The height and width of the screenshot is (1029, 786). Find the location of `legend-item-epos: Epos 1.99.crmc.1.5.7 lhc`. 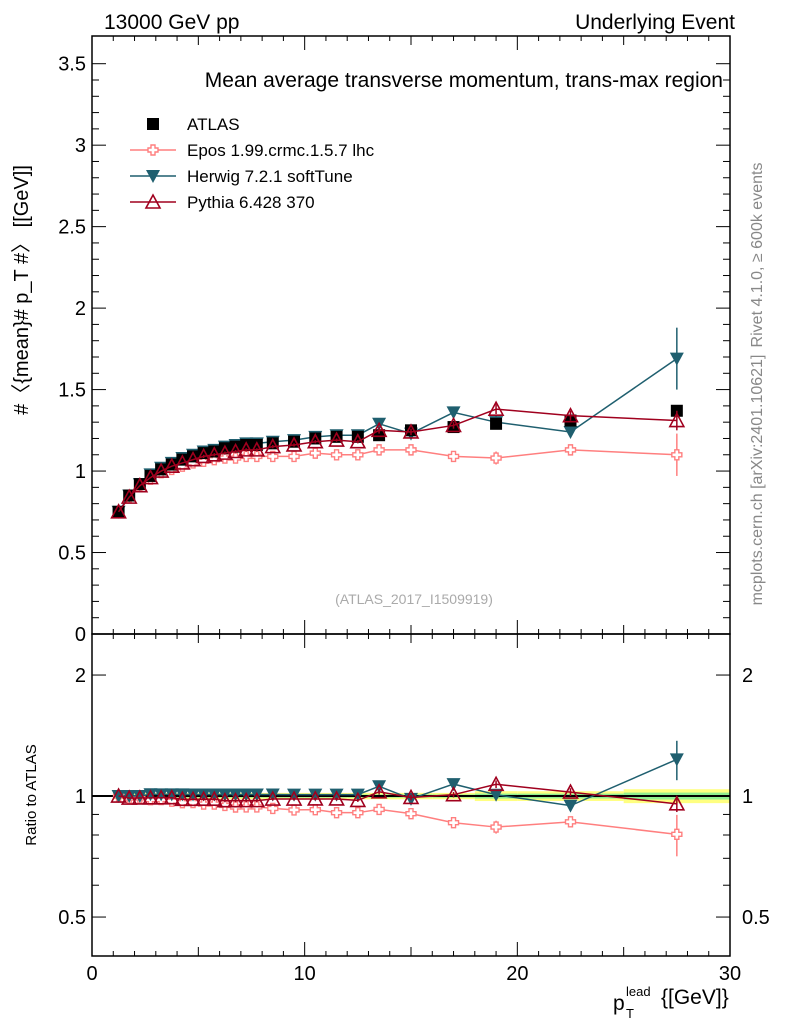

legend-item-epos: Epos 1.99.crmc.1.5.7 lhc is located at coordinates (252, 150).